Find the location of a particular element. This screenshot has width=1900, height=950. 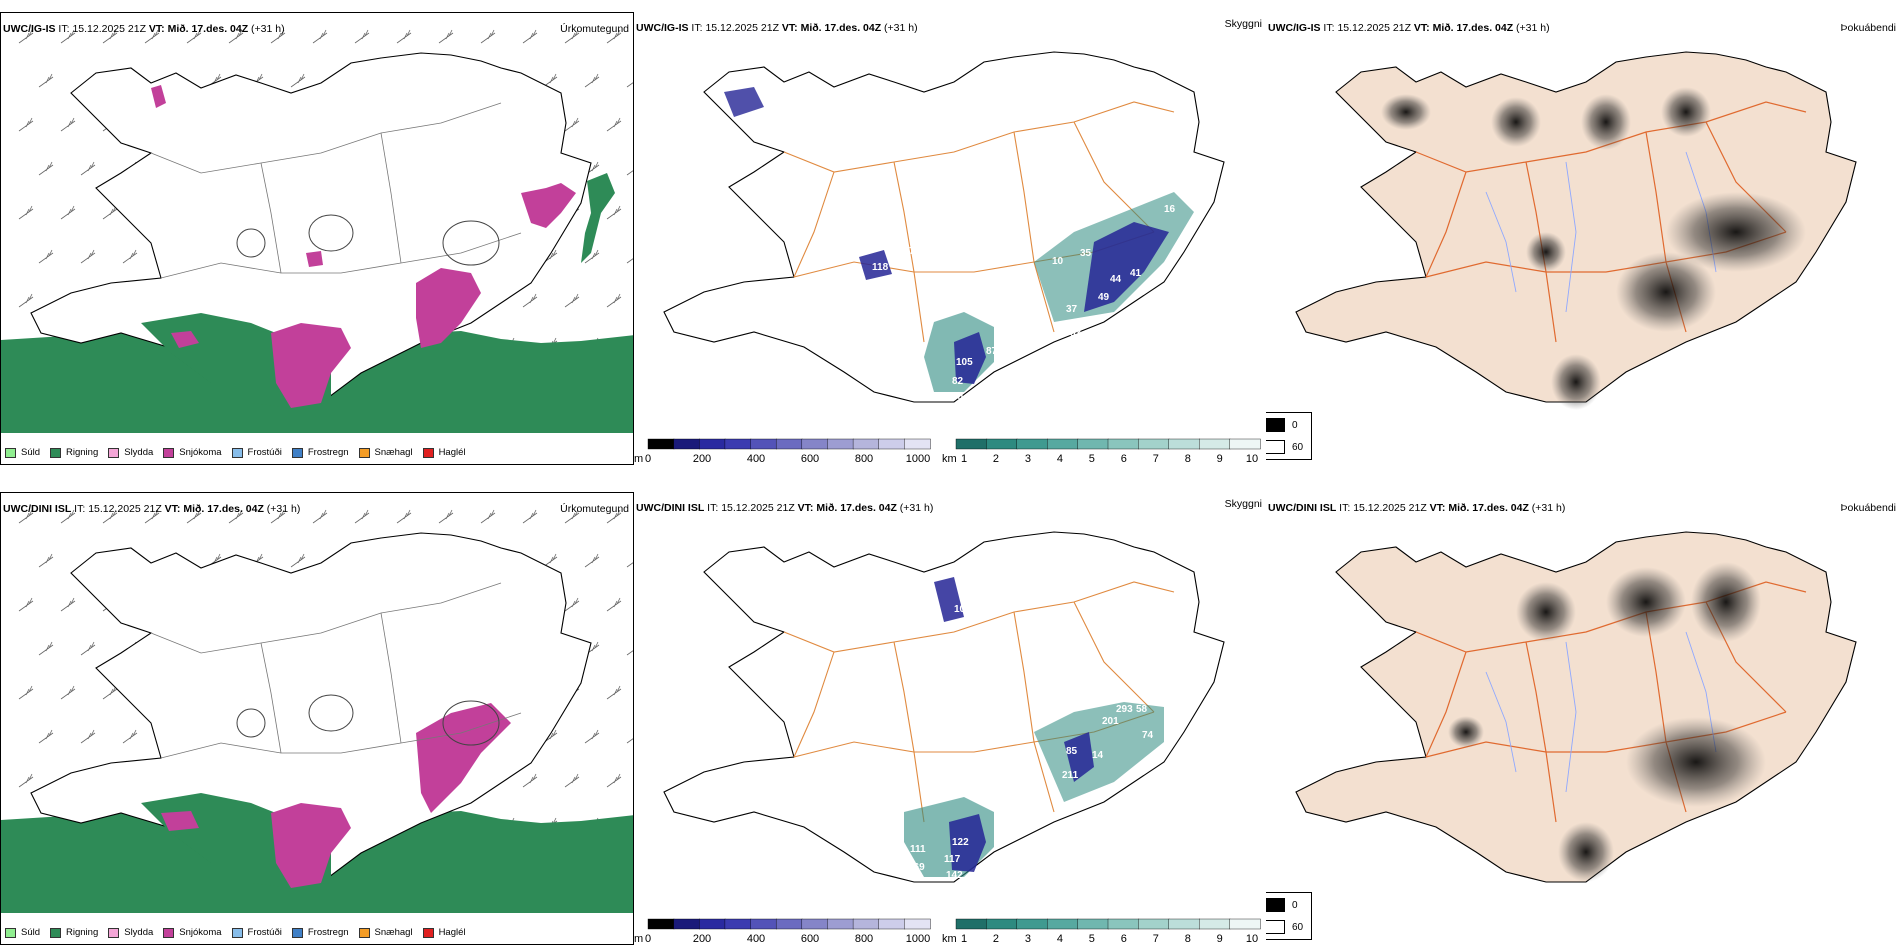

legend-item-slydda: Slydda is located at coordinates (130, 452).